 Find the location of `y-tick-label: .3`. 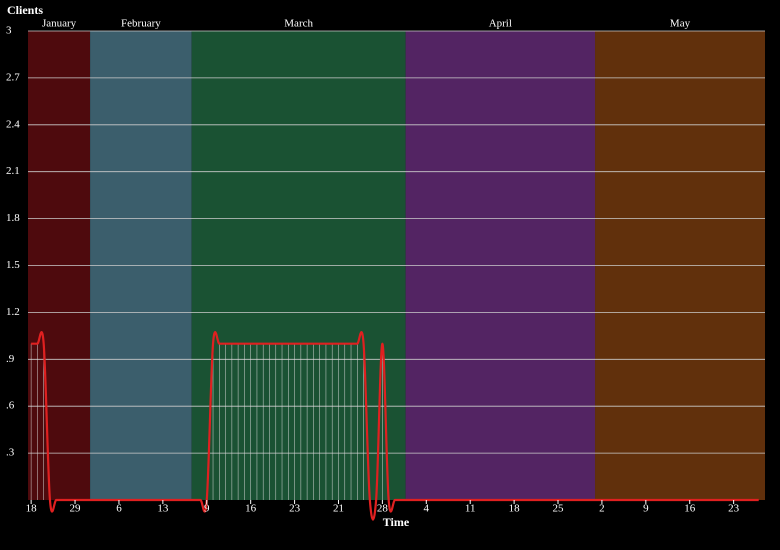

y-tick-label: .3 is located at coordinates (10, 453).